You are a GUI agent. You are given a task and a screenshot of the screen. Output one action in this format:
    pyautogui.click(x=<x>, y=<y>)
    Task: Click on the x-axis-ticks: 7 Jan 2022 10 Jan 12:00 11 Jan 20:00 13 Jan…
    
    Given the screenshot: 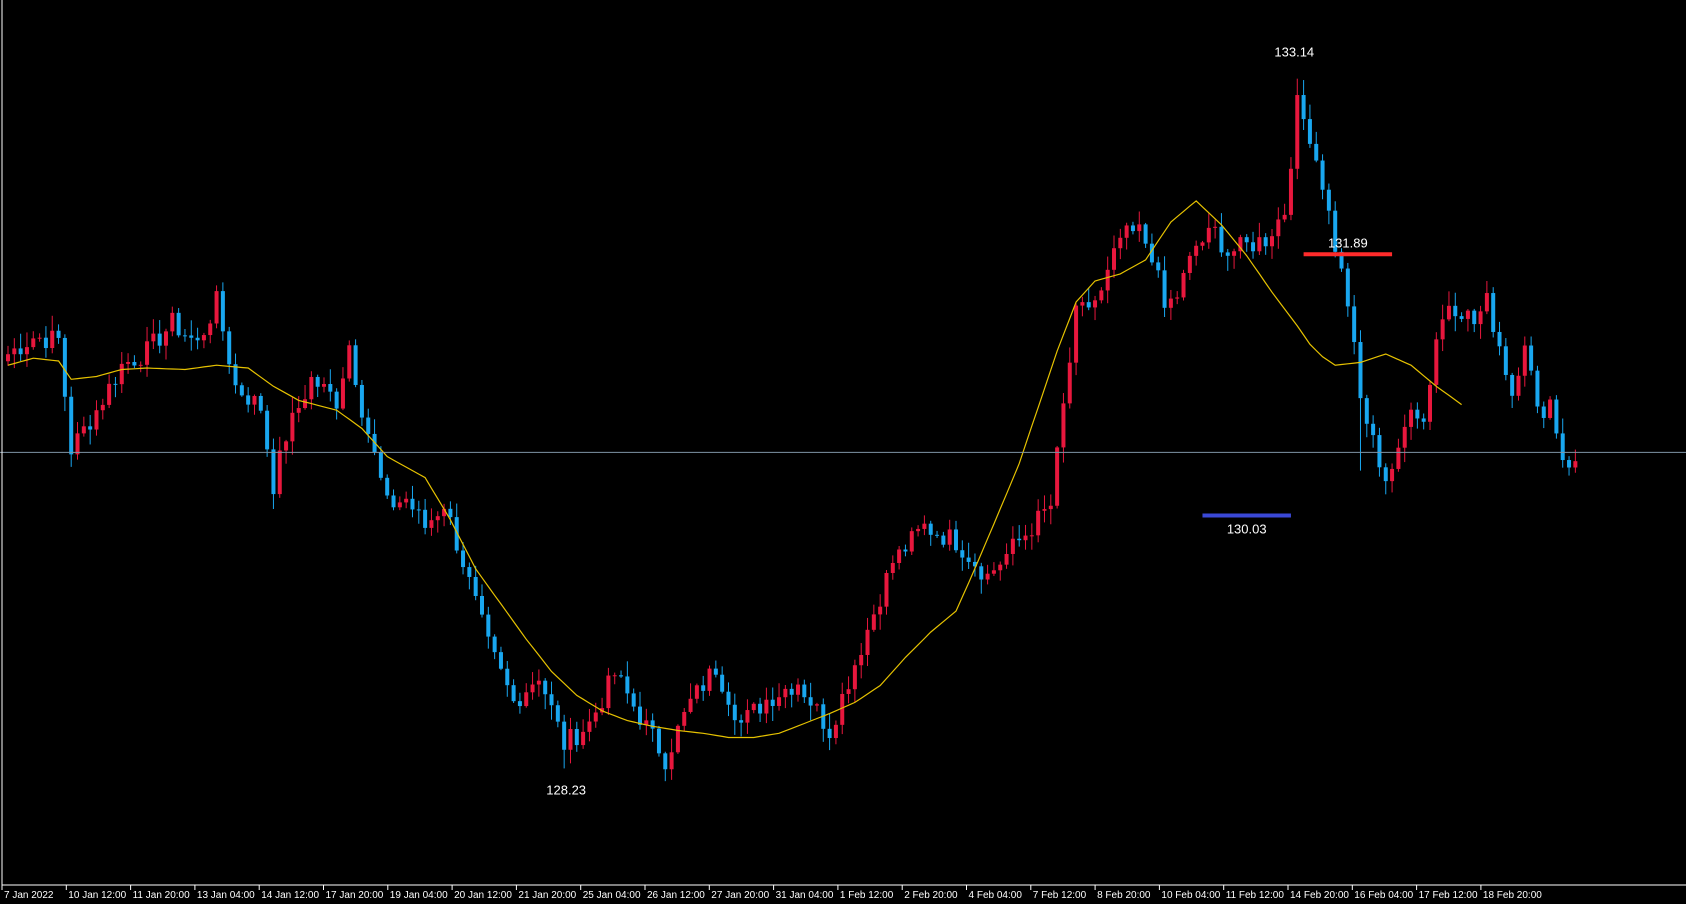 What is the action you would take?
    pyautogui.click(x=771, y=893)
    